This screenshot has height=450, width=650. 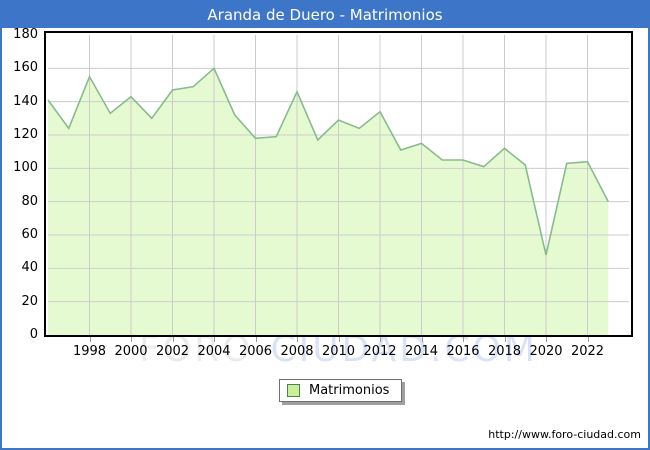 What do you see at coordinates (546, 351) in the screenshot?
I see `x-axis-label: 2020` at bounding box center [546, 351].